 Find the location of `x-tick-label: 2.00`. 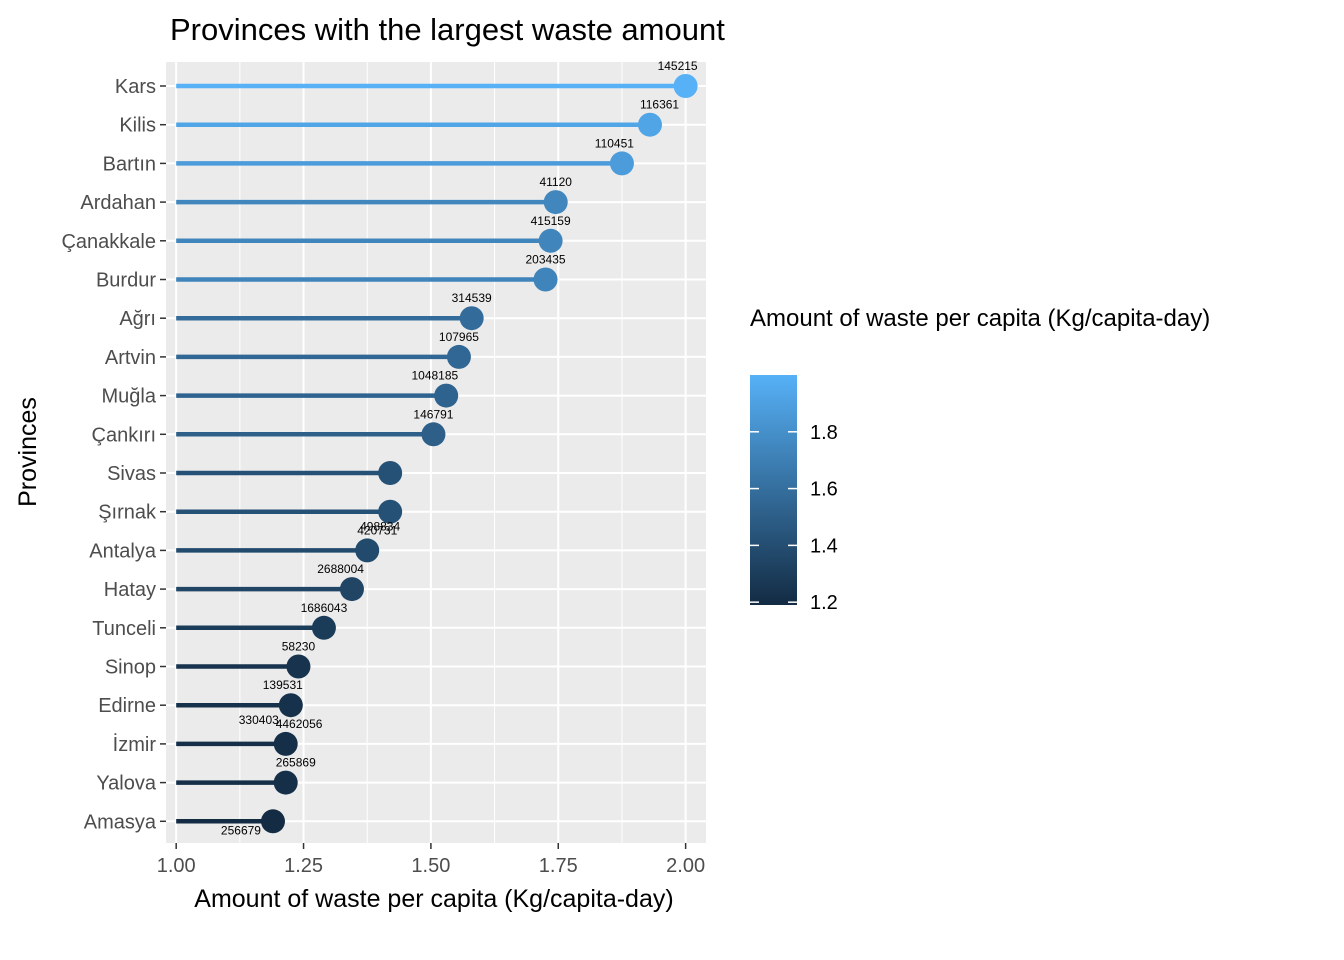

x-tick-label: 2.00 is located at coordinates (685, 866).